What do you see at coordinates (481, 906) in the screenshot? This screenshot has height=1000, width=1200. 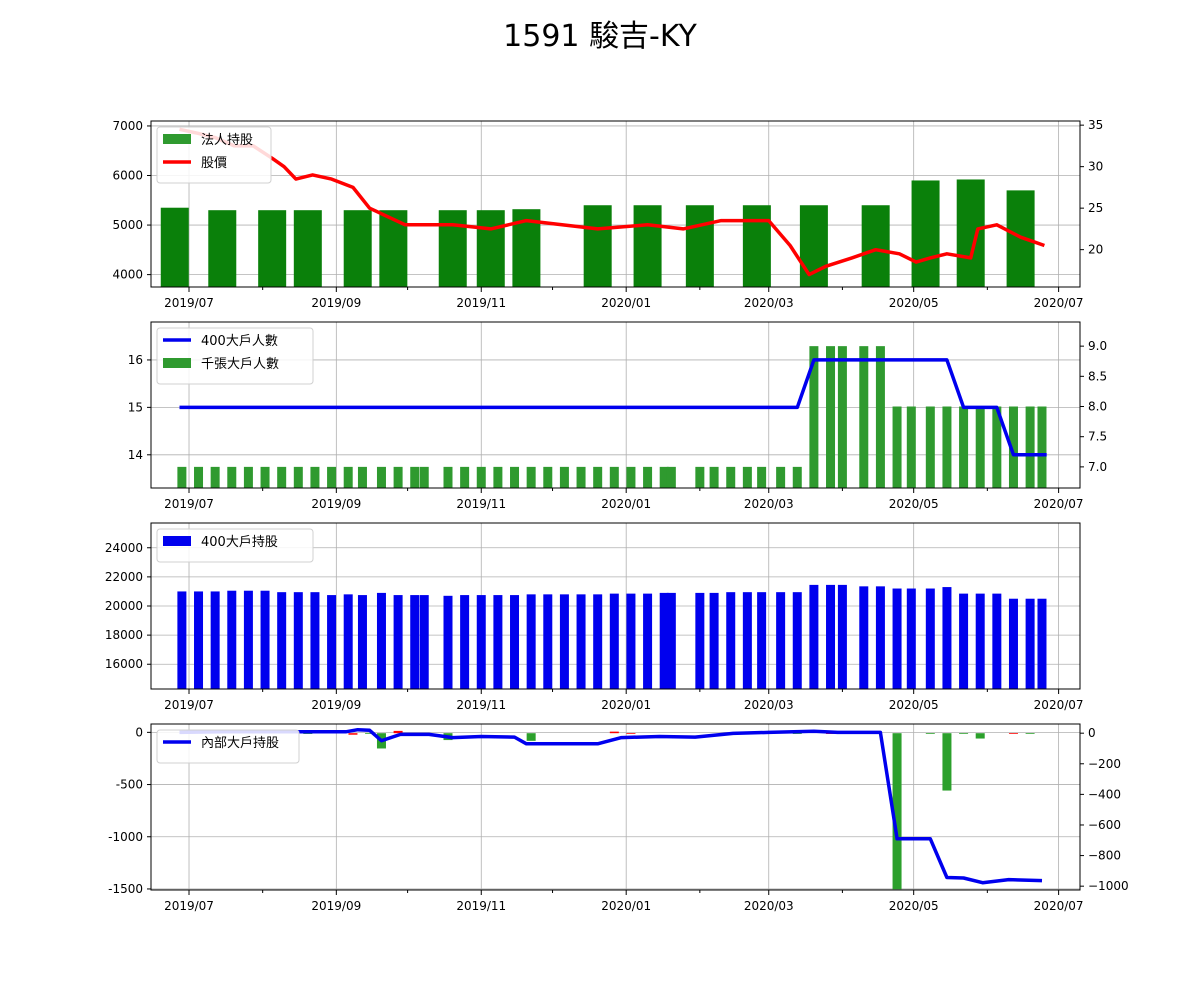 I see `x-tick-label: 2019/11` at bounding box center [481, 906].